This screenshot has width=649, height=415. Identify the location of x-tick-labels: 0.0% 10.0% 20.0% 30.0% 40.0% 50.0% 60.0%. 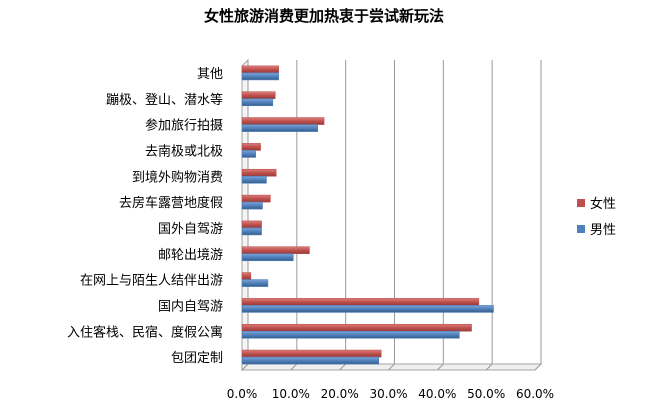
(390, 394).